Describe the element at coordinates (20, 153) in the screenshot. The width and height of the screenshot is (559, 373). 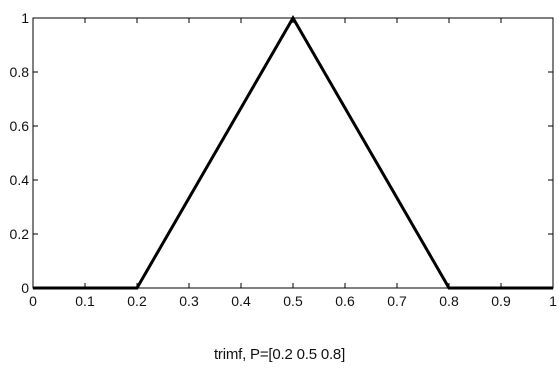
I see `y-axis-tick-labels: 0 0.2 0.4 0.6 0.8 1` at that location.